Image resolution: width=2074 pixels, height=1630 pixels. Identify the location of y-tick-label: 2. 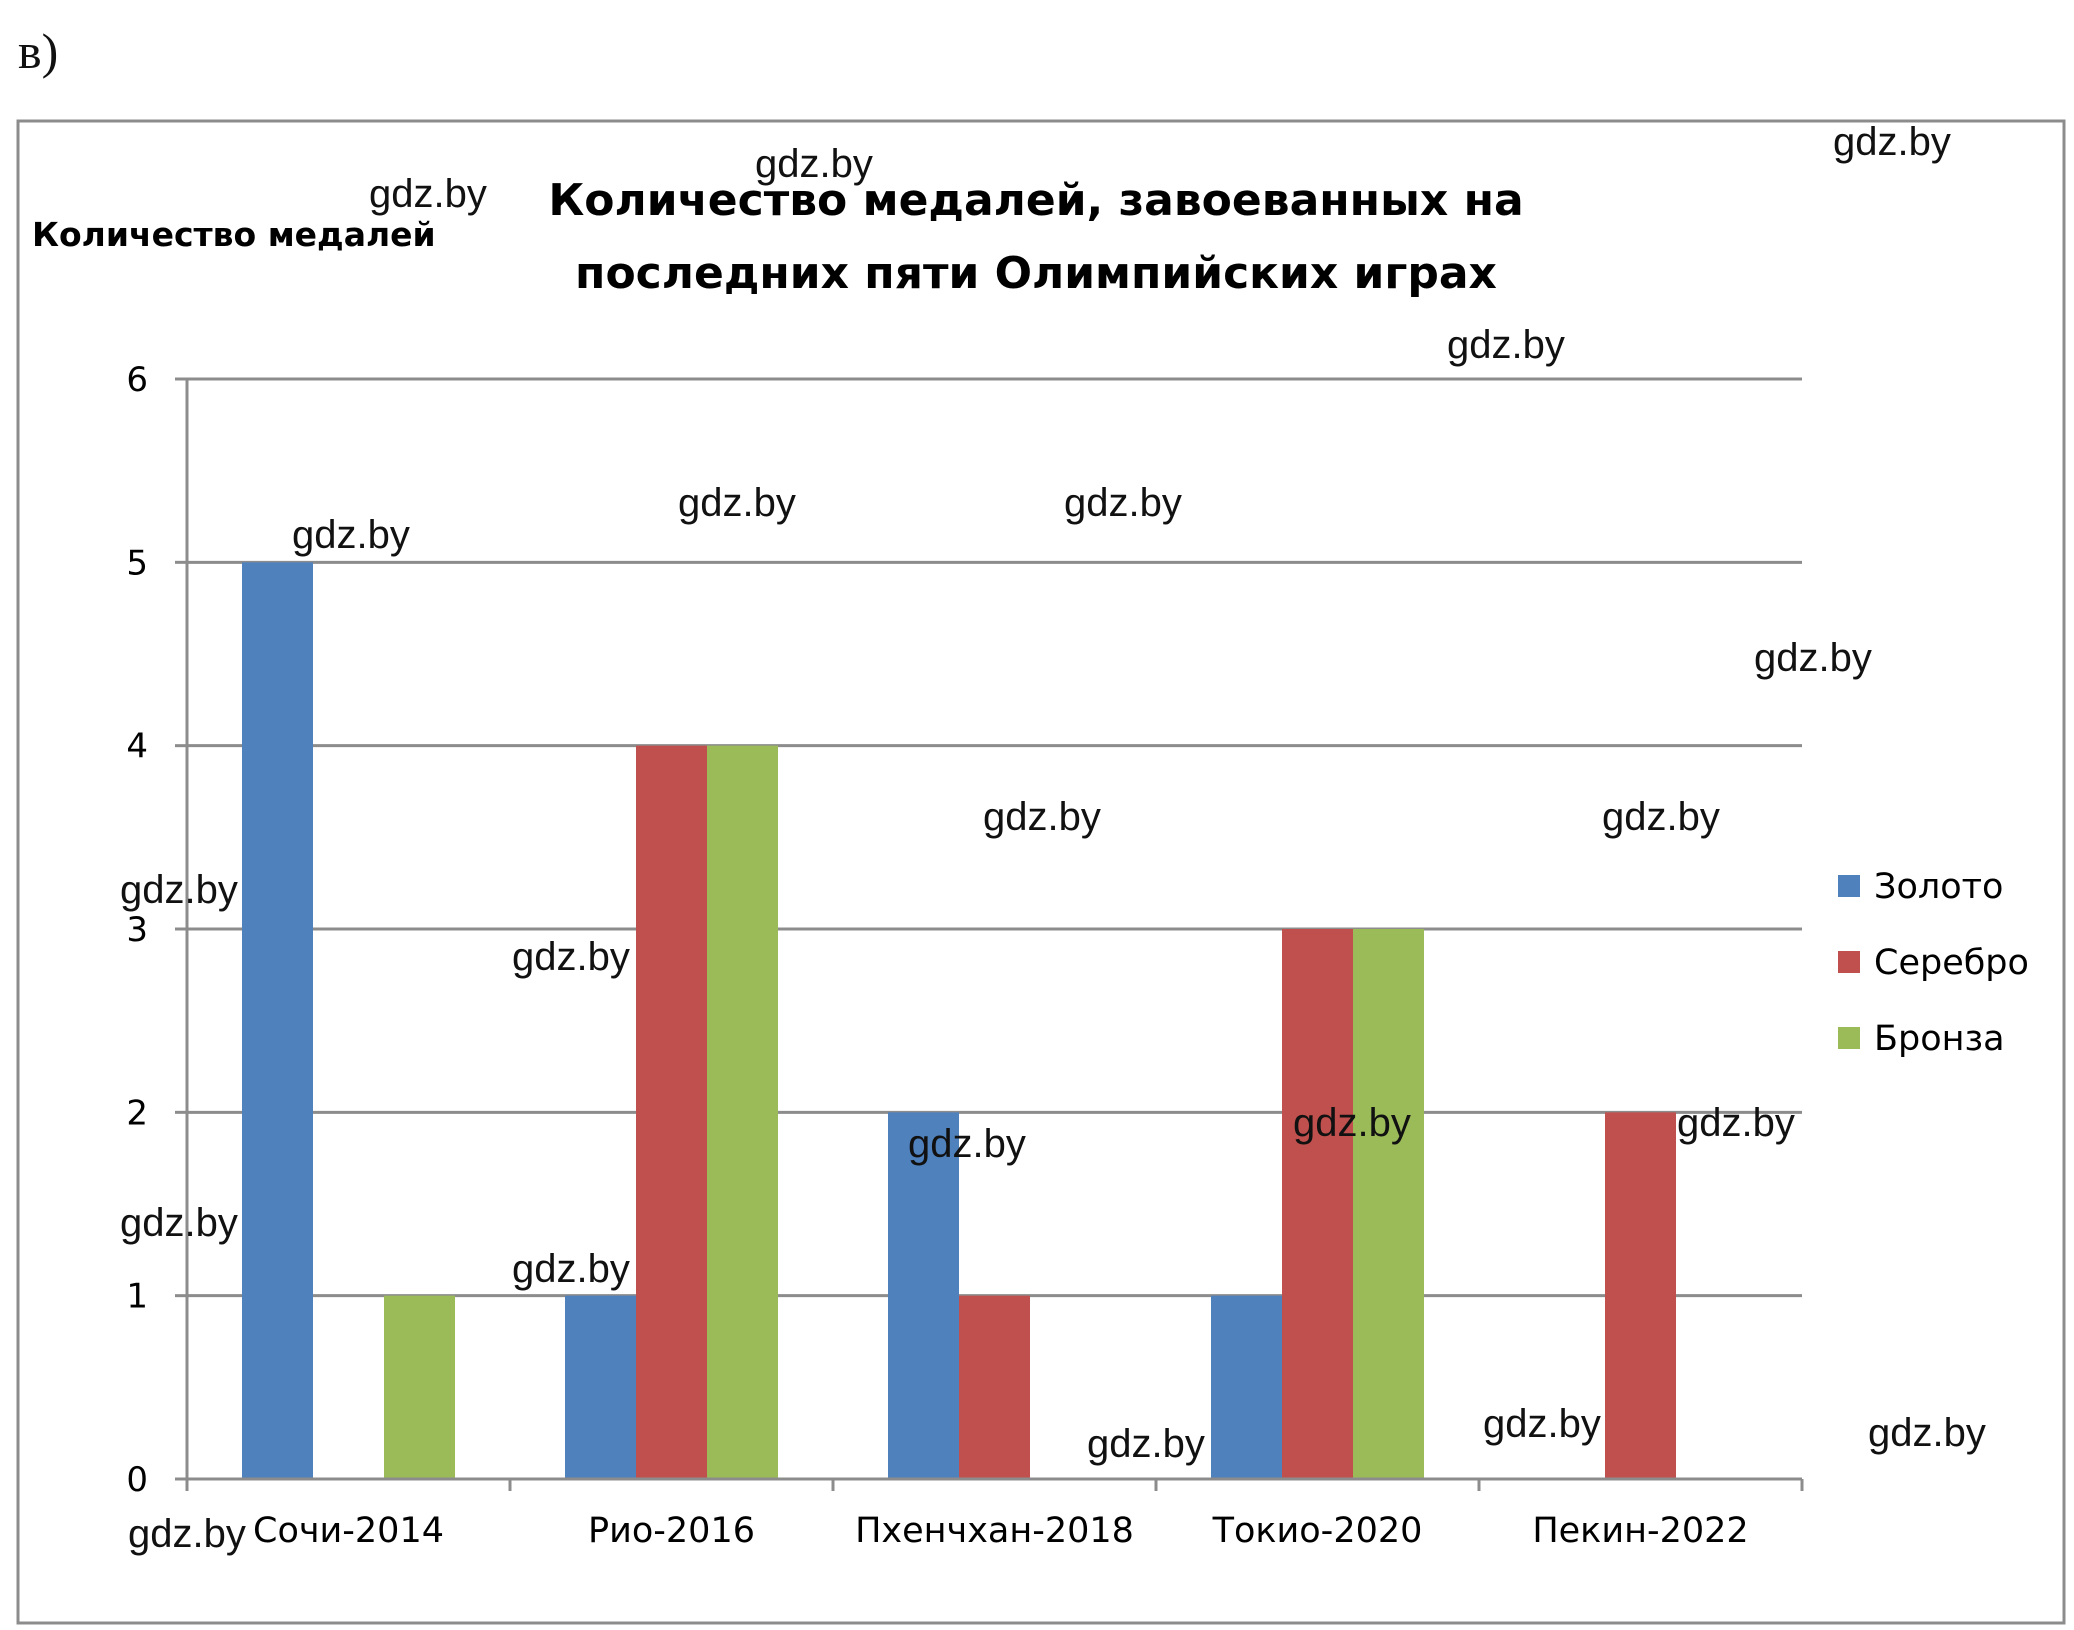
(137, 1113).